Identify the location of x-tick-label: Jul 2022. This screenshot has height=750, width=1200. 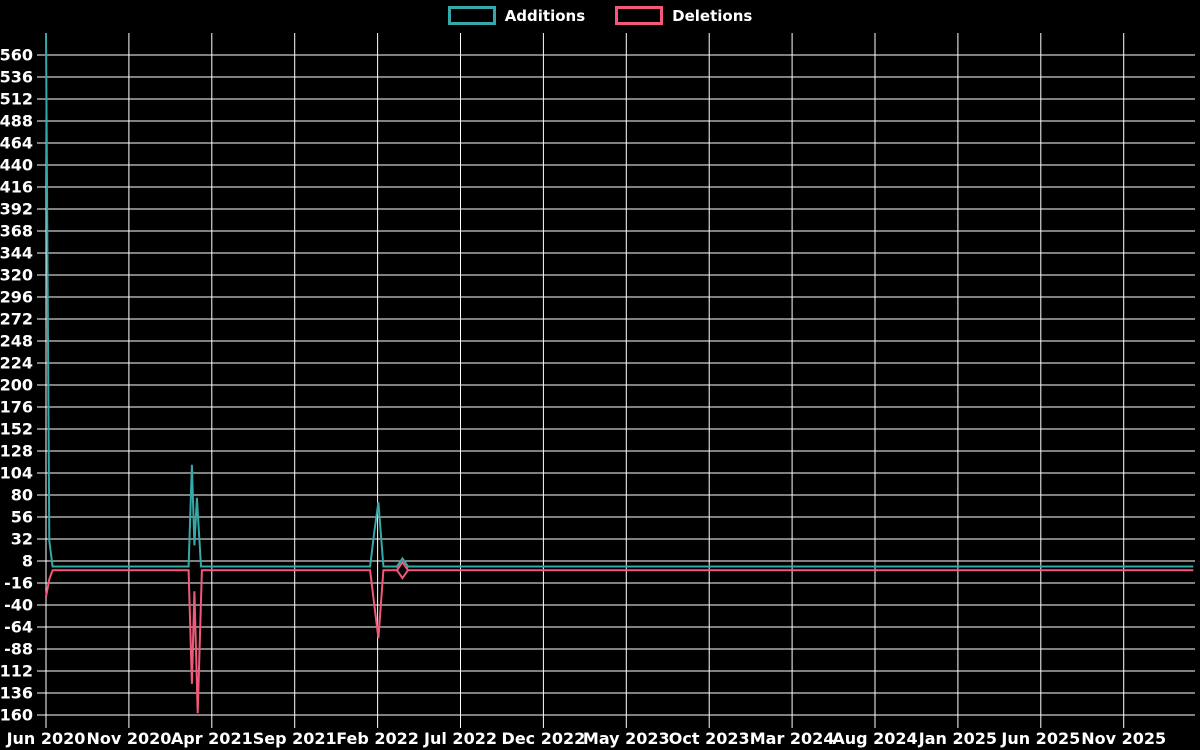
(460, 738).